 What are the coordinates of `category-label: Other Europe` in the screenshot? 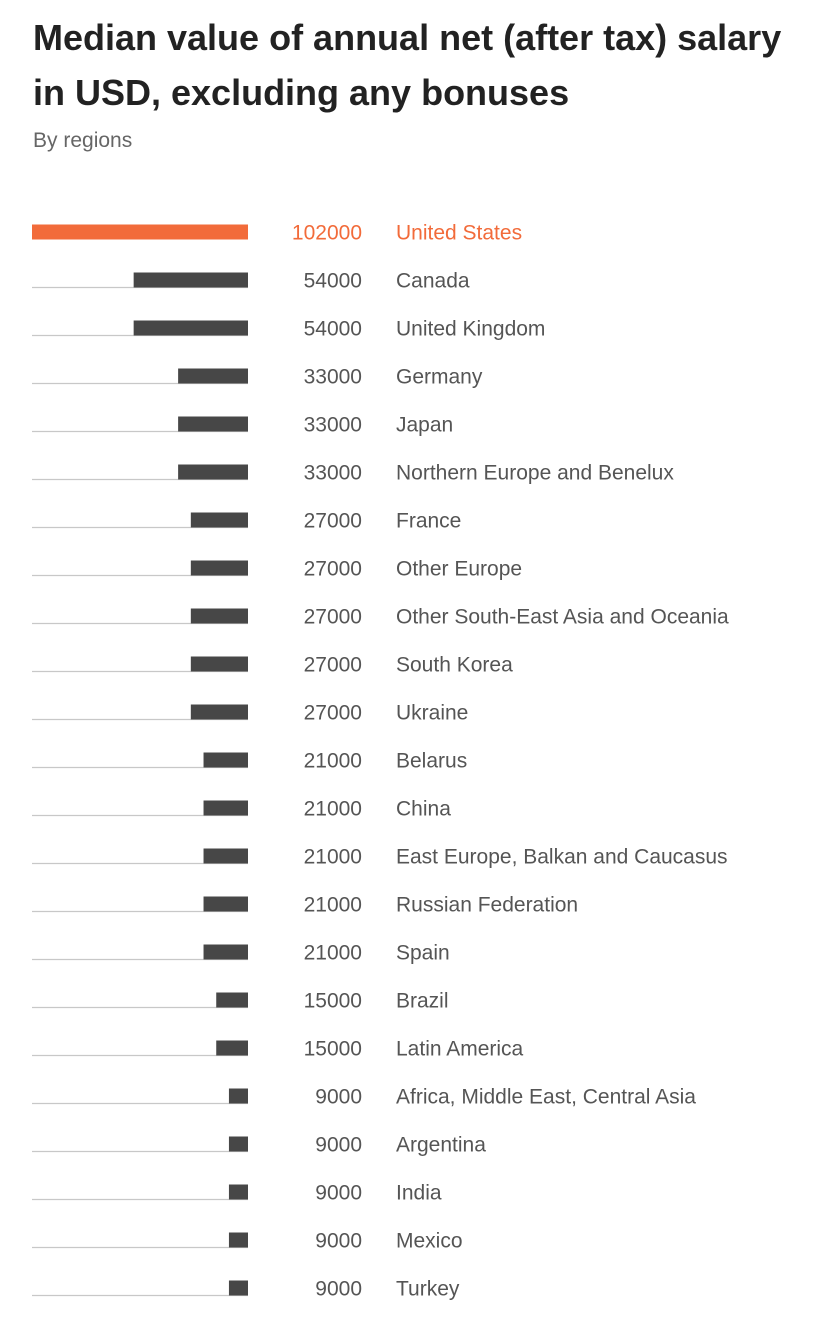 It's located at (459, 569).